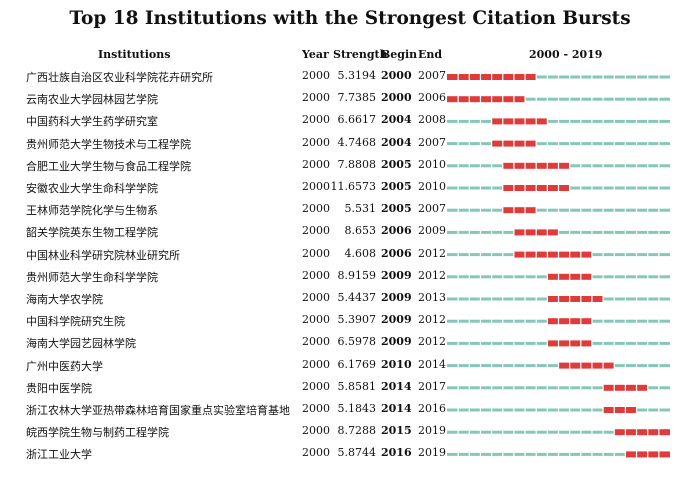  What do you see at coordinates (360, 253) in the screenshot?
I see `strength-value: 4.608` at bounding box center [360, 253].